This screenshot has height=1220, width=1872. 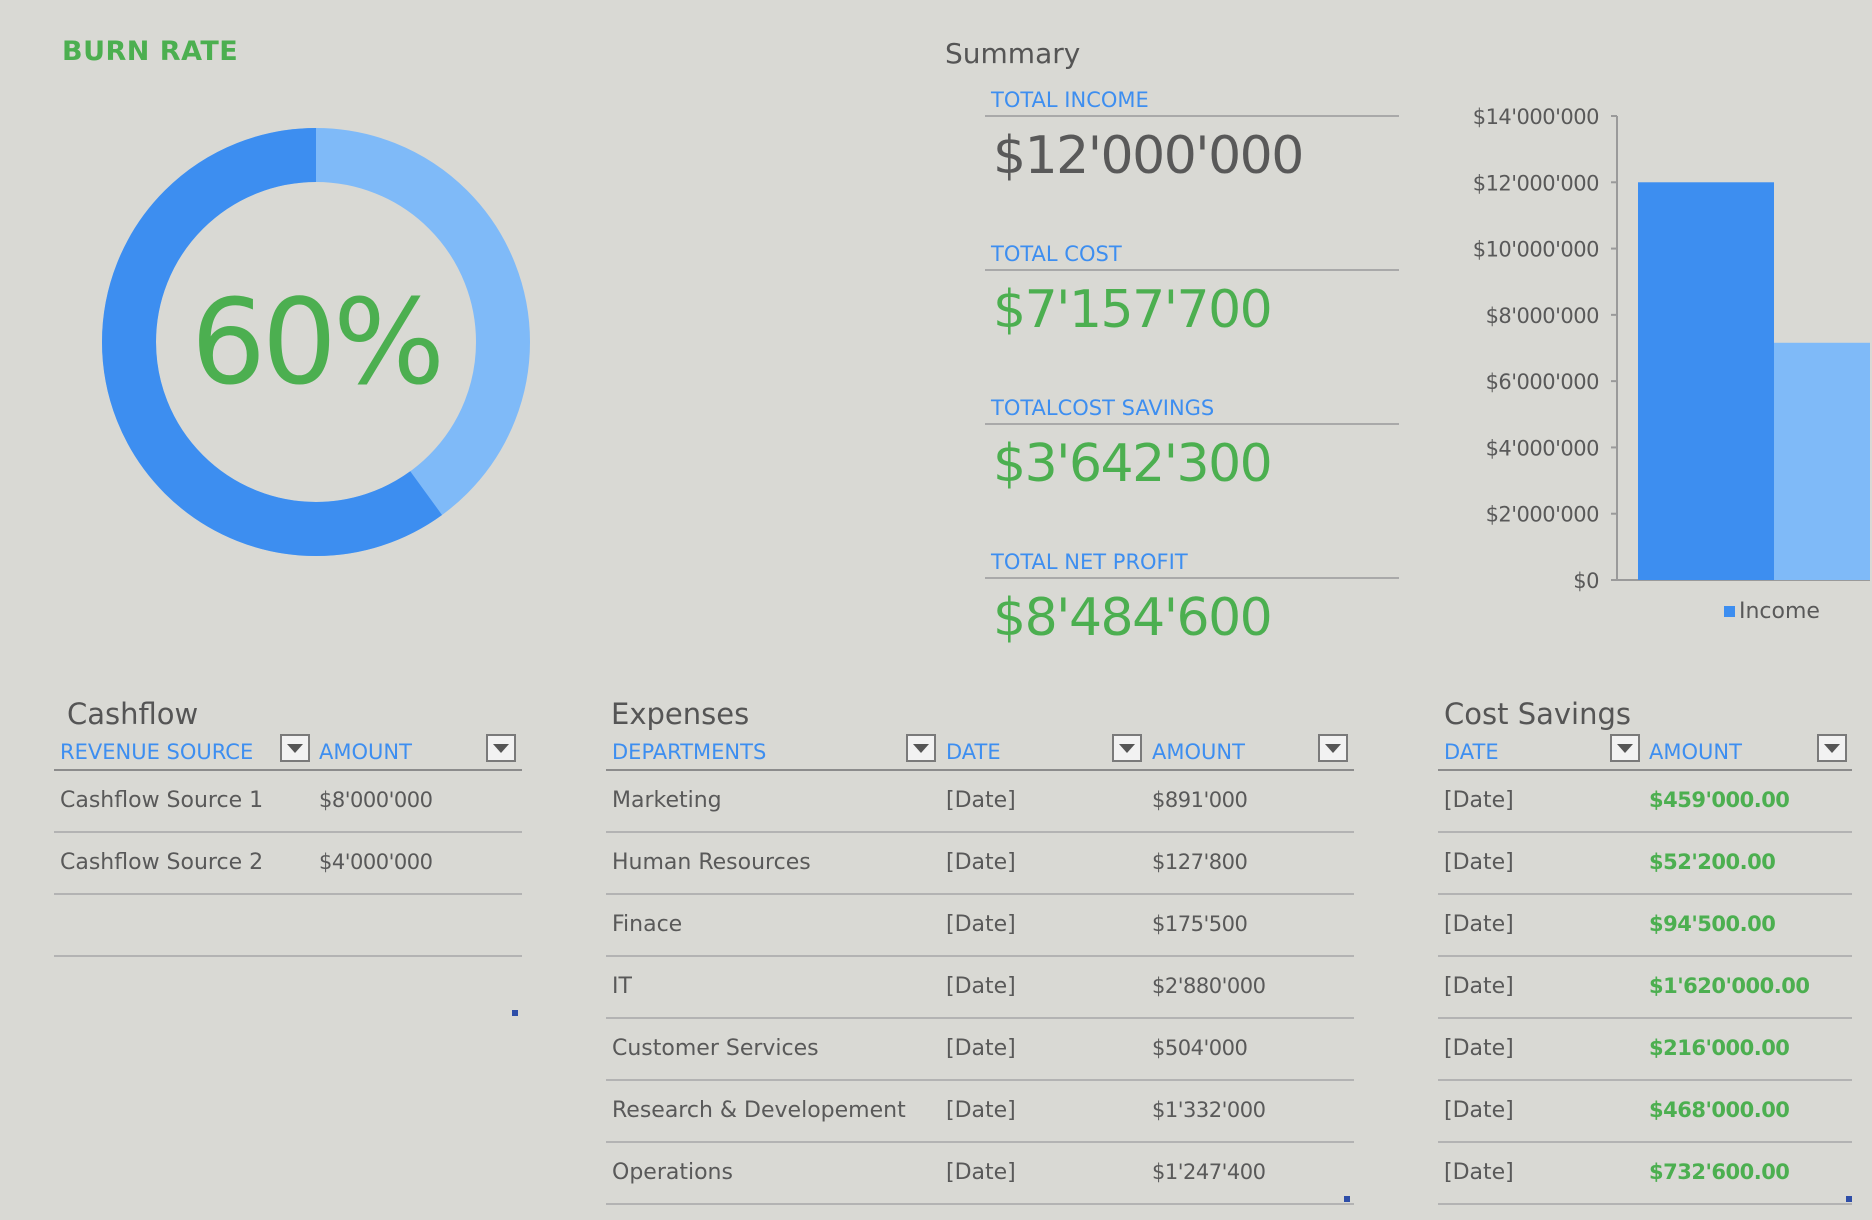 What do you see at coordinates (689, 752) in the screenshot?
I see `expenses-header: DEPARTMENTS` at bounding box center [689, 752].